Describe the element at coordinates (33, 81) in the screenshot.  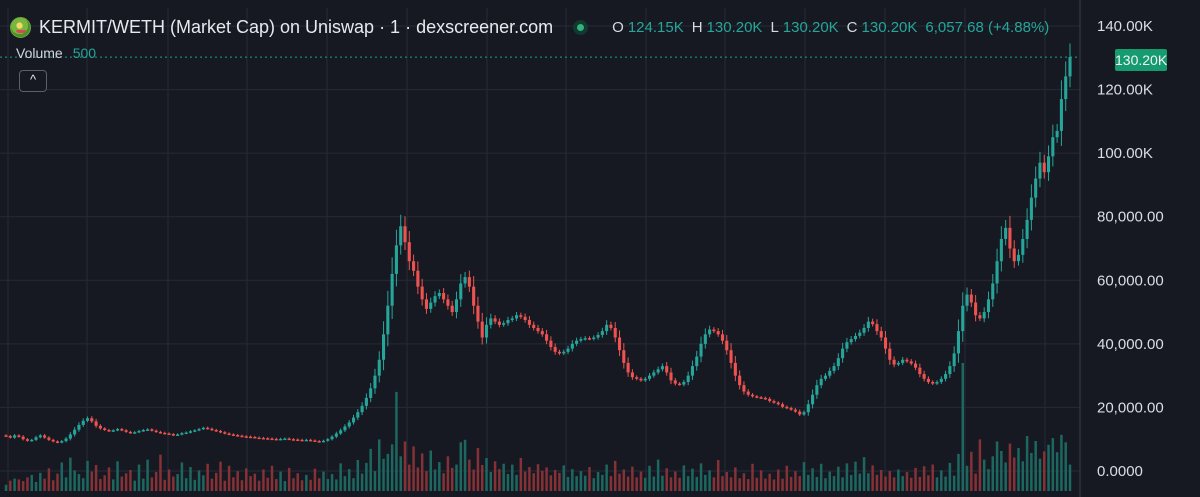
I see `collapse-legend-button: ^` at that location.